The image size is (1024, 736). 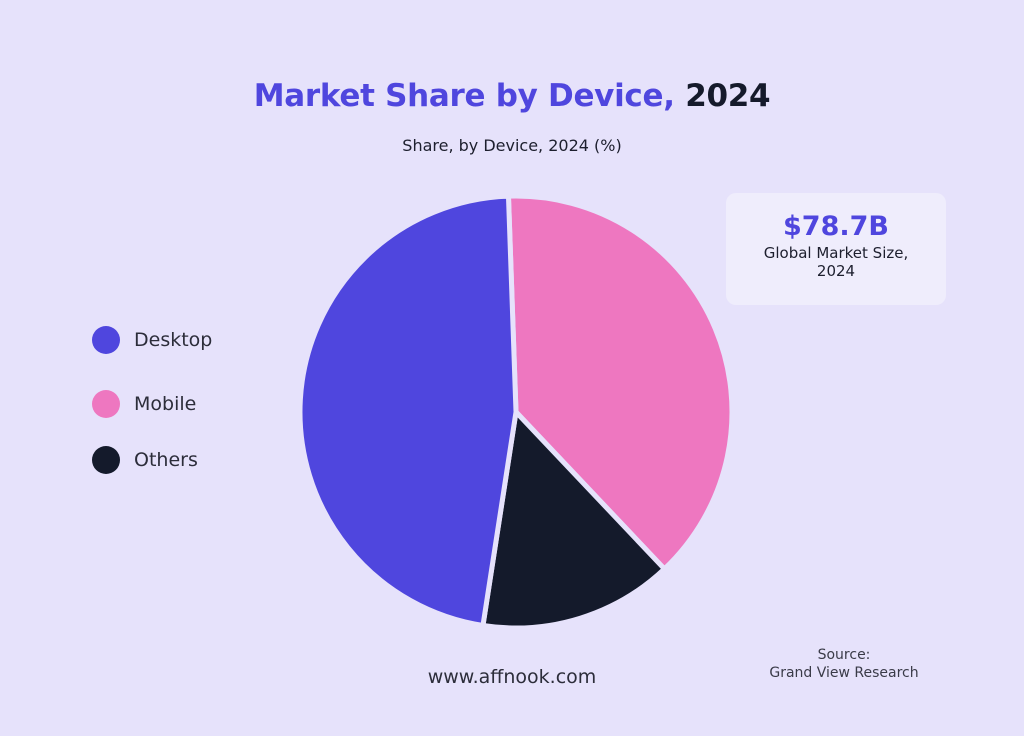 I want to click on chart-title: Market Share by Device, 2024, so click(x=512, y=96).